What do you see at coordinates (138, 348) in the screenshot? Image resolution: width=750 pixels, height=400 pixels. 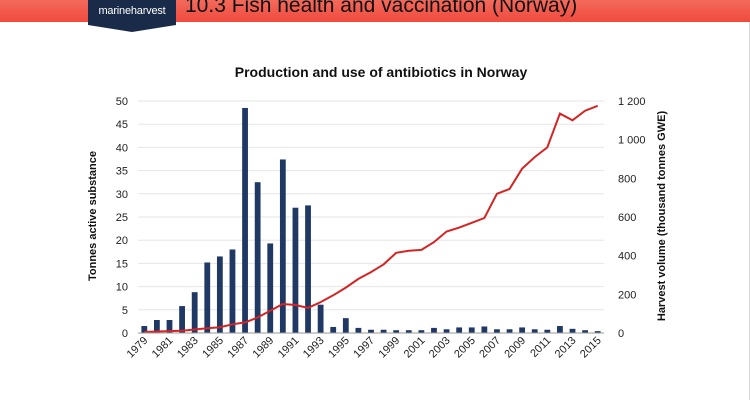 I see `x-tick-label: 1979` at bounding box center [138, 348].